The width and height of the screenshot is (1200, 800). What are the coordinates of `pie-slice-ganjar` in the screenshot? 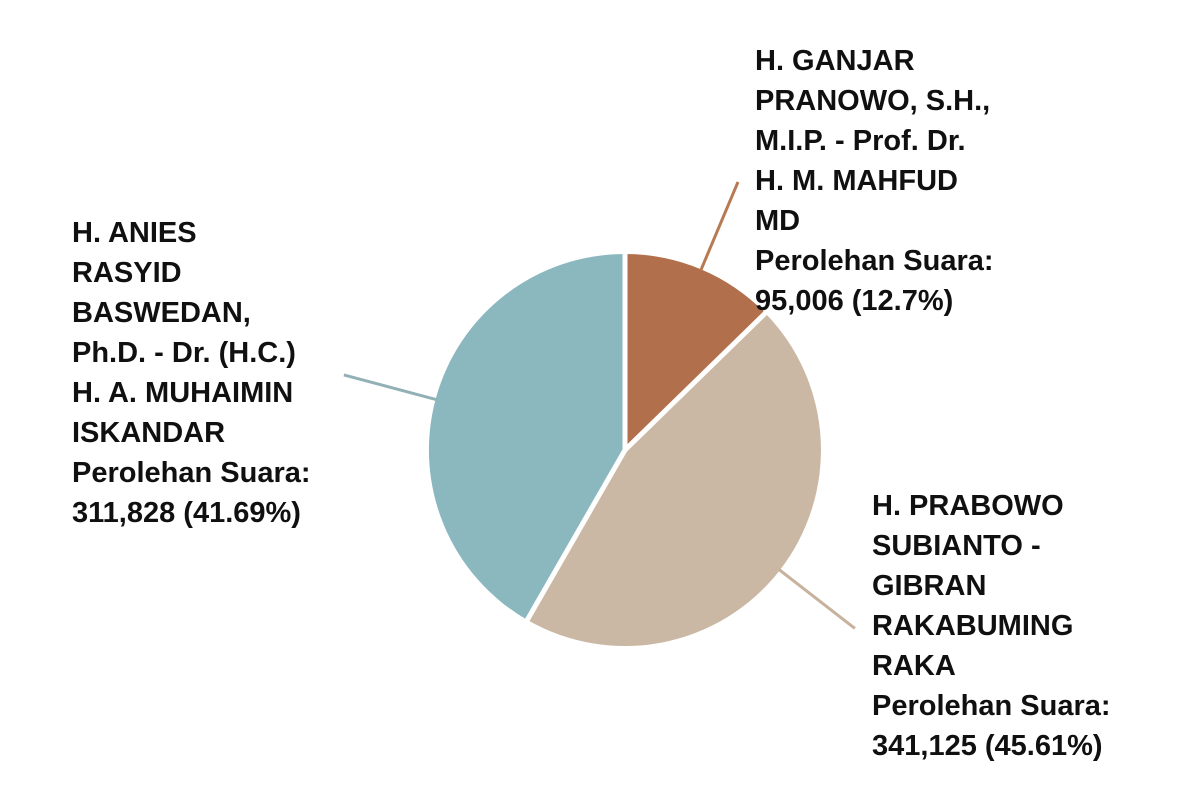 It's located at (695, 352).